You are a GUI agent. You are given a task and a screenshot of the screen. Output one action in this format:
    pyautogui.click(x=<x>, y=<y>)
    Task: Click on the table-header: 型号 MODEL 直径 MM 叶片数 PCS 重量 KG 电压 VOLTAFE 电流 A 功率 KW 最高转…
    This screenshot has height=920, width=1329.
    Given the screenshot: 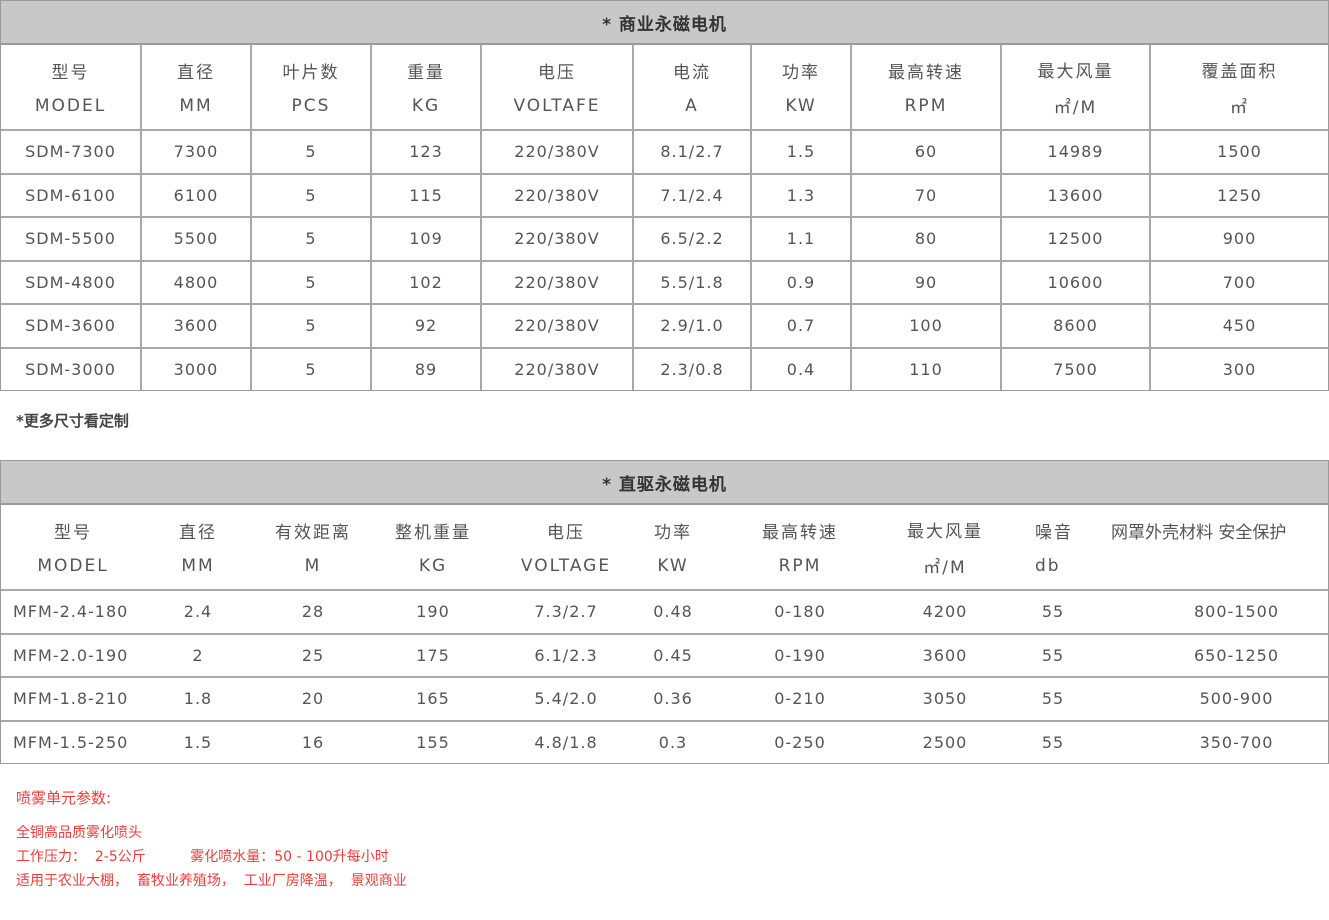 What is the action you would take?
    pyautogui.click(x=664, y=88)
    